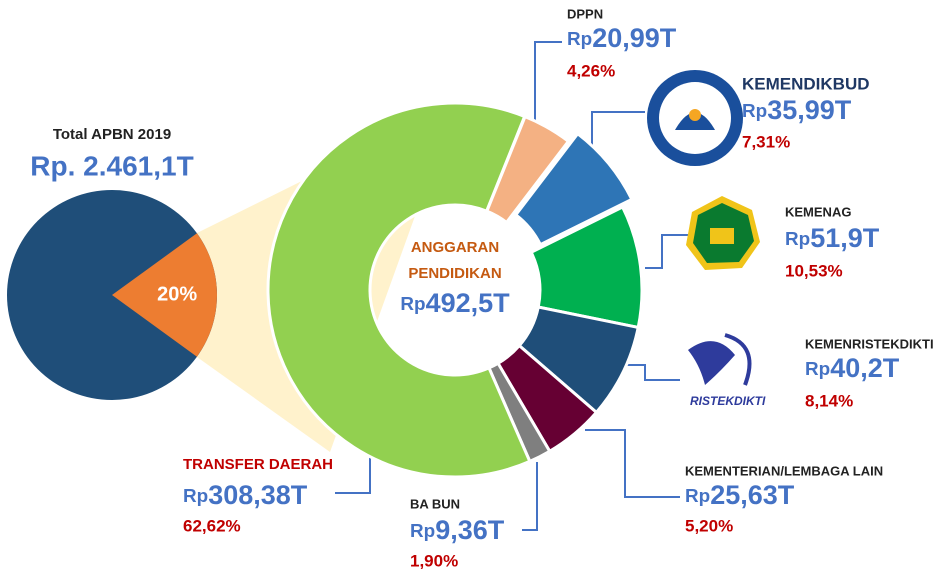 Image resolution: width=939 pixels, height=575 pixels. What do you see at coordinates (454, 273) in the screenshot?
I see `donut-title: PENDIDIKAN` at bounding box center [454, 273].